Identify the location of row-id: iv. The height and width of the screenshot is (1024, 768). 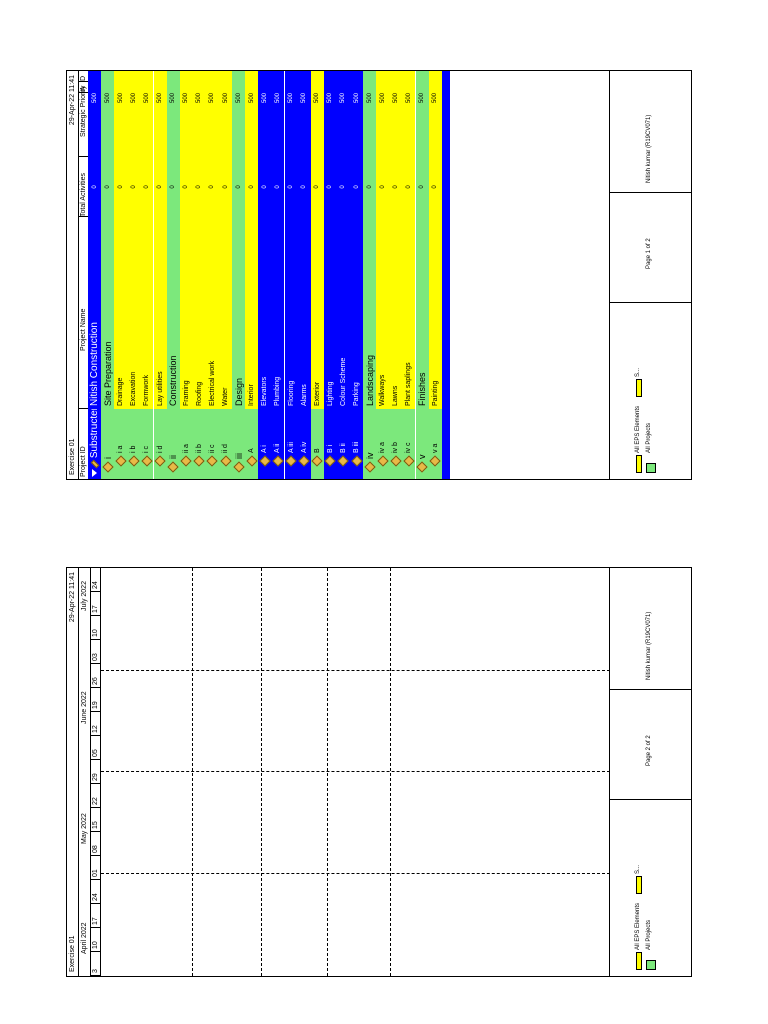
(369, 456).